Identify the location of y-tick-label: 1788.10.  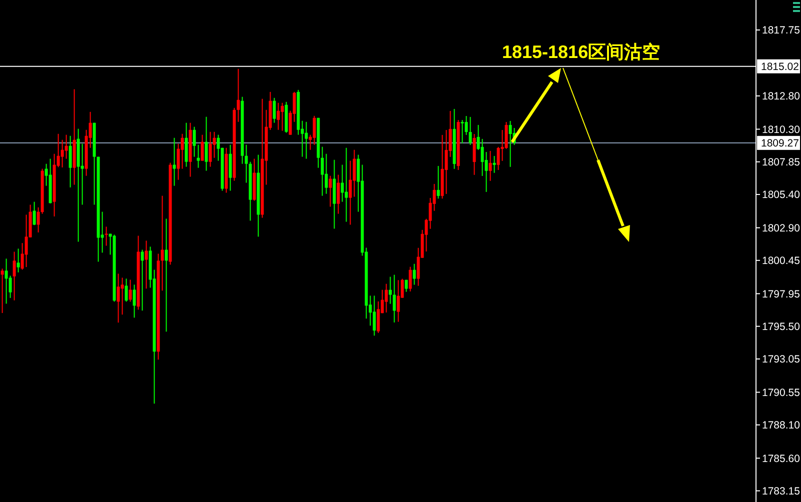
(781, 426).